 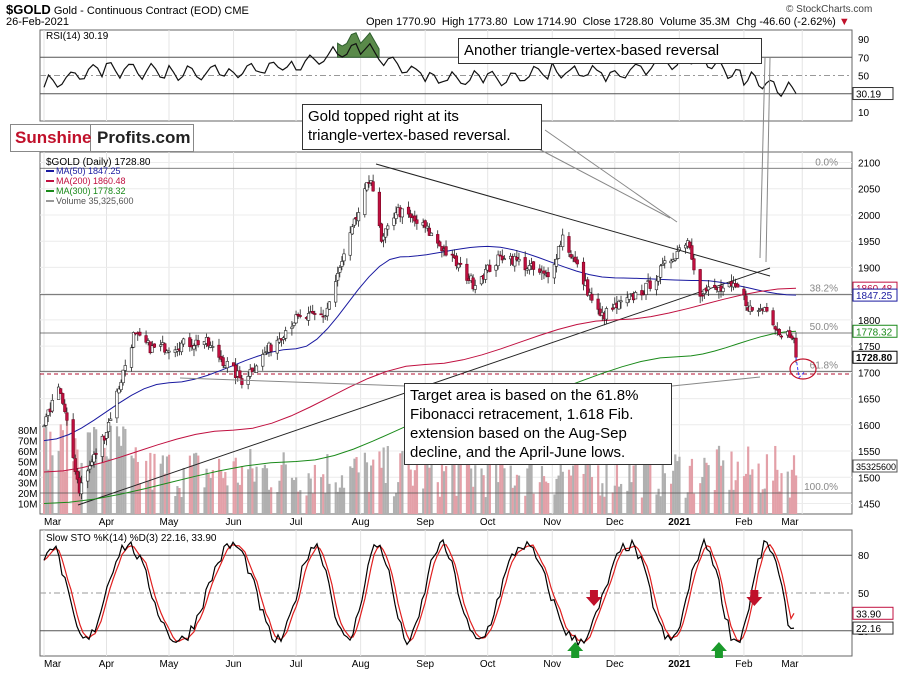 What do you see at coordinates (864, 594) in the screenshot?
I see `stoch-y-tick-label: 50` at bounding box center [864, 594].